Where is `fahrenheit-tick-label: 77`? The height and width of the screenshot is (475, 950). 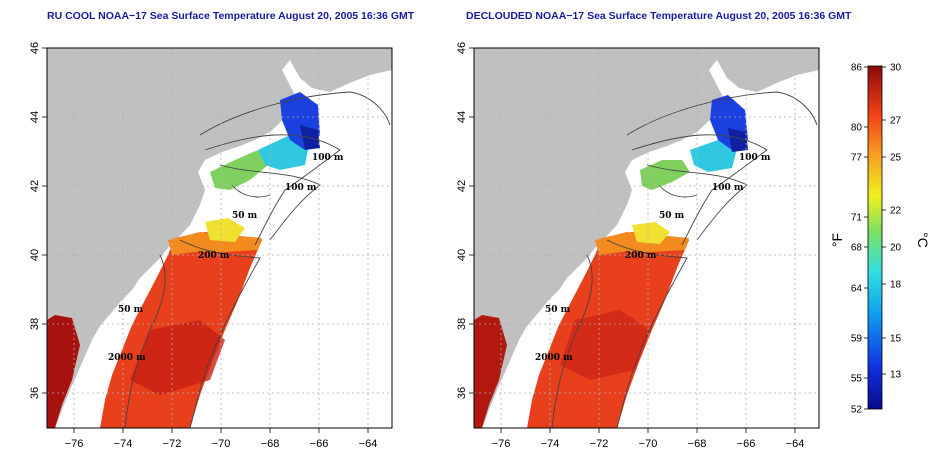 fahrenheit-tick-label: 77 is located at coordinates (857, 158).